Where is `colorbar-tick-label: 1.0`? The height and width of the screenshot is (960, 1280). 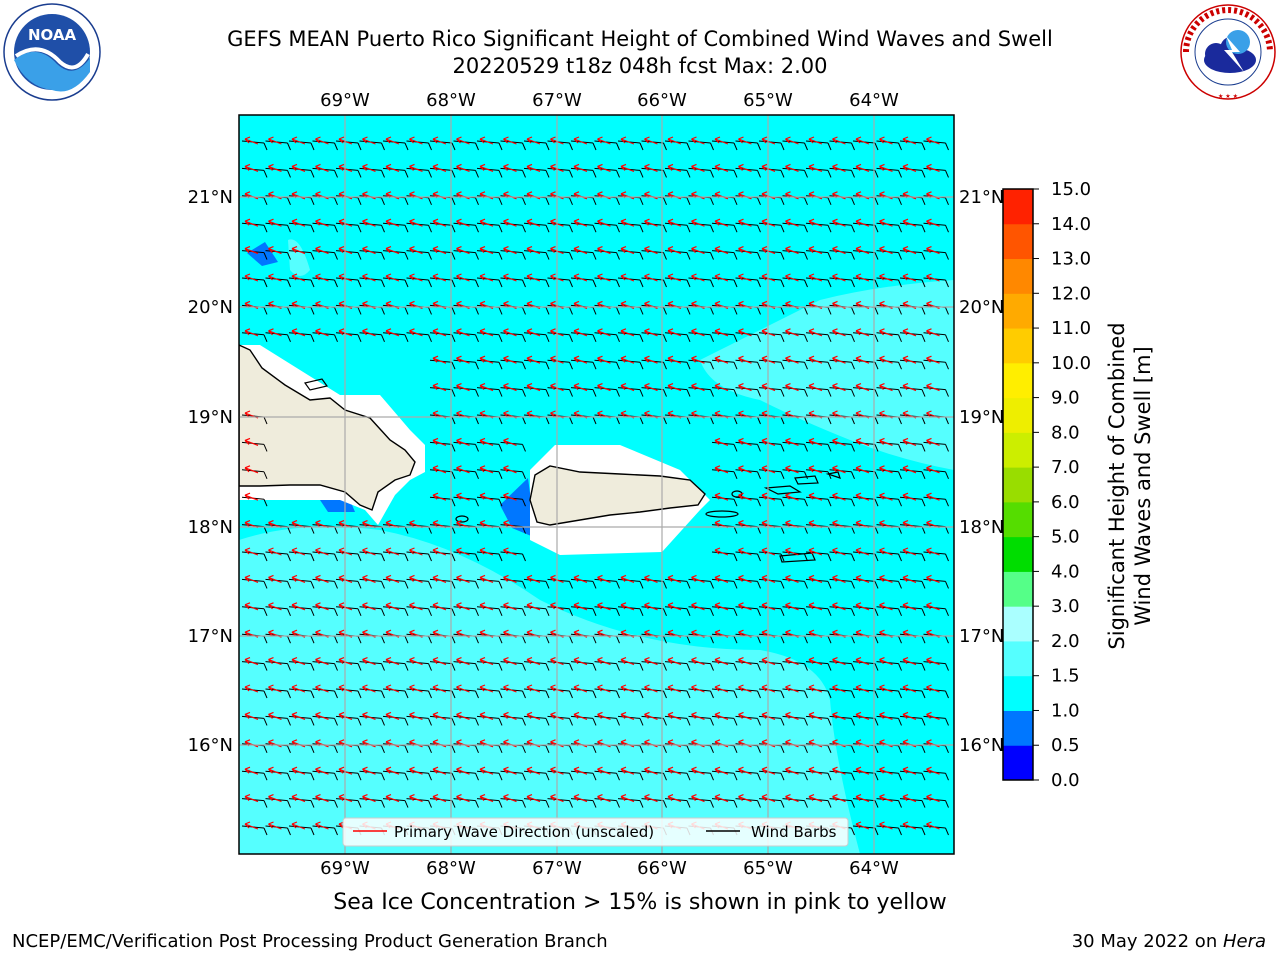
colorbar-tick-label: 1.0 is located at coordinates (1065, 710).